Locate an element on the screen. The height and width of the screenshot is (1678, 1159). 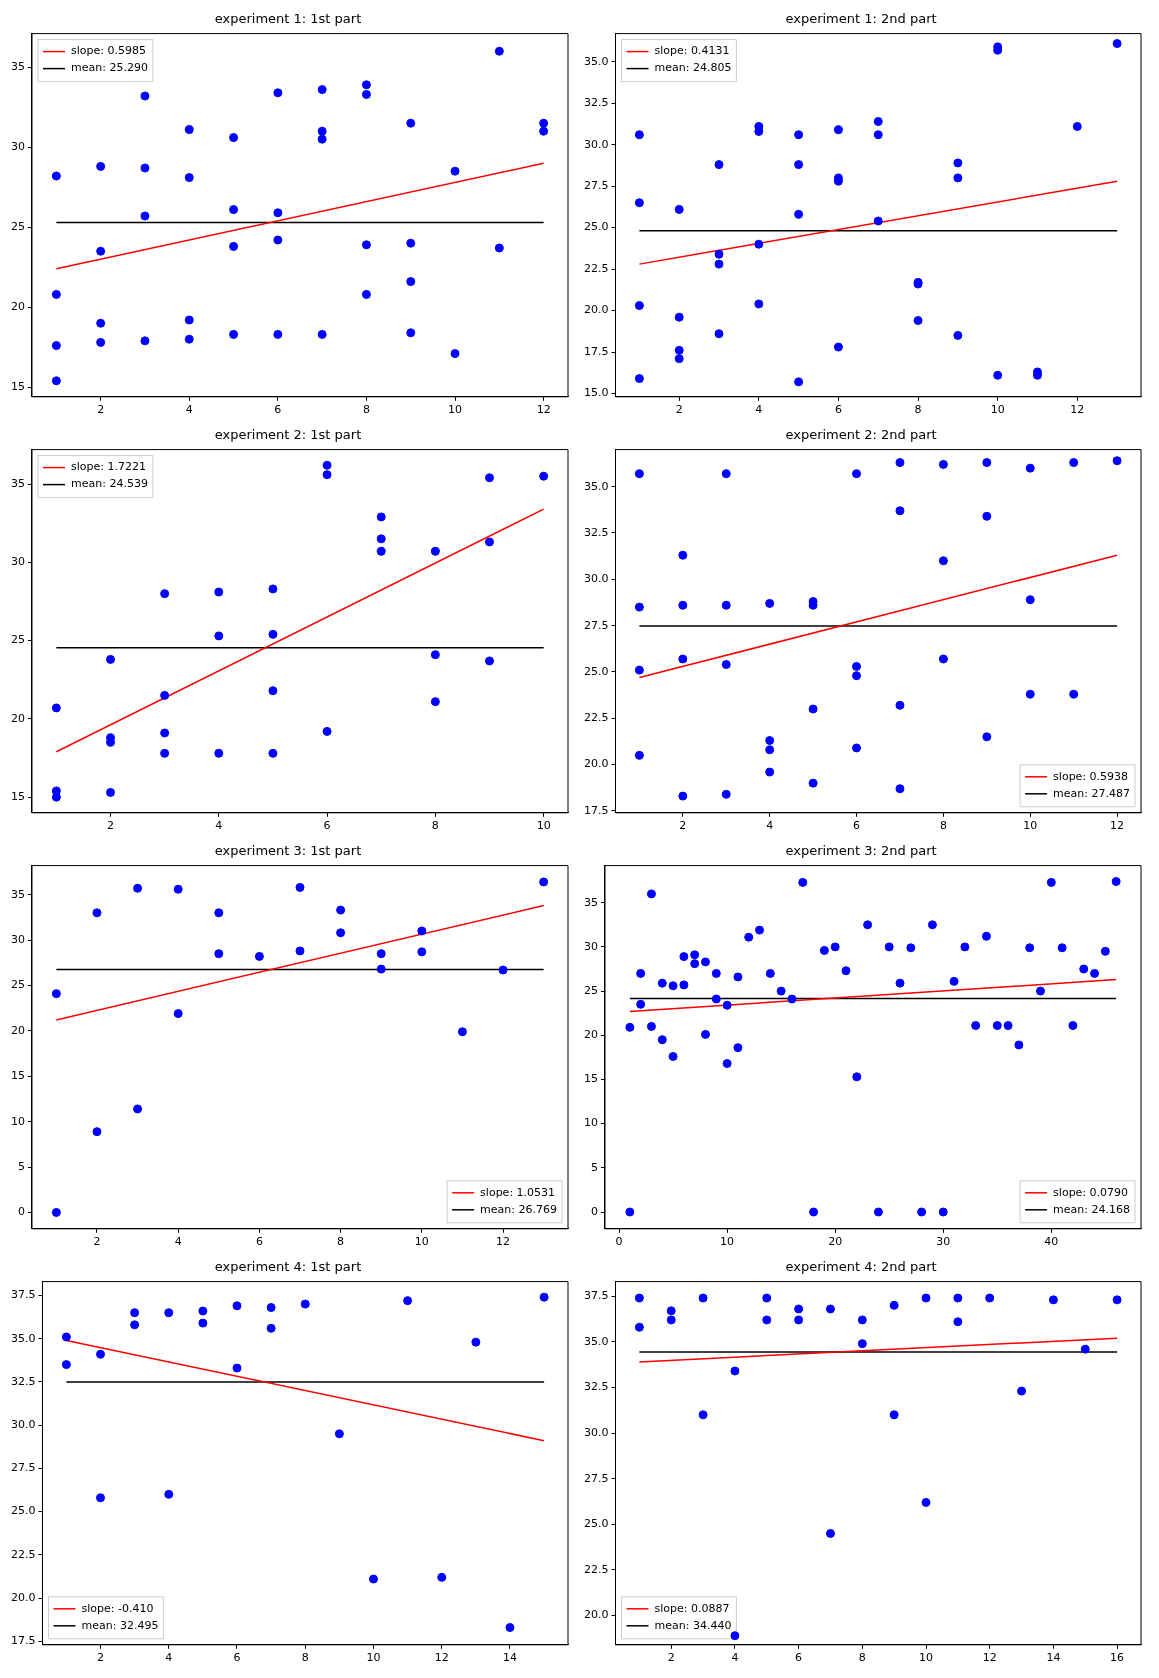
legend-label: slope: 0.5985 is located at coordinates (108, 51).